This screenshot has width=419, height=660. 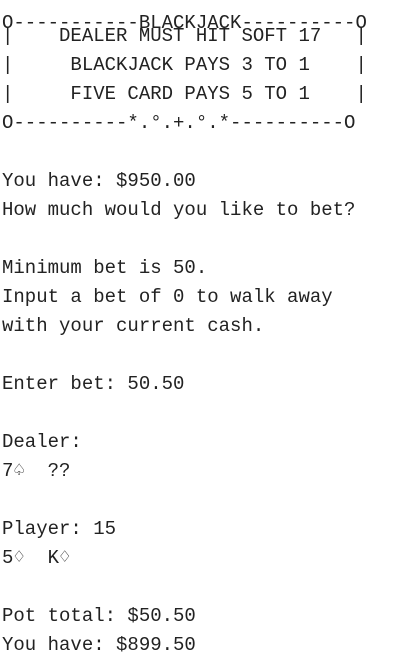 I want to click on bet-input-value: 50.50, so click(x=156, y=384).